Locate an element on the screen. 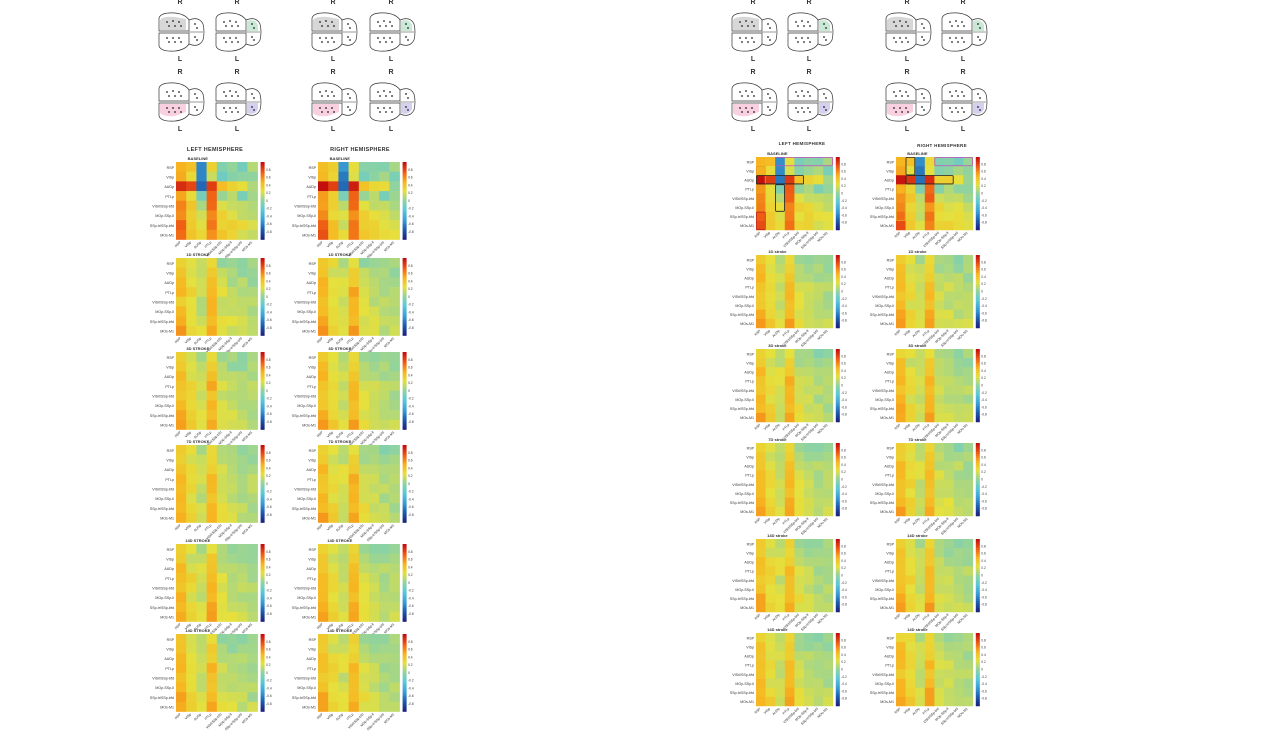 The width and height of the screenshot is (1280, 748). colorbar-tick: 0.8 is located at coordinates (410, 642).